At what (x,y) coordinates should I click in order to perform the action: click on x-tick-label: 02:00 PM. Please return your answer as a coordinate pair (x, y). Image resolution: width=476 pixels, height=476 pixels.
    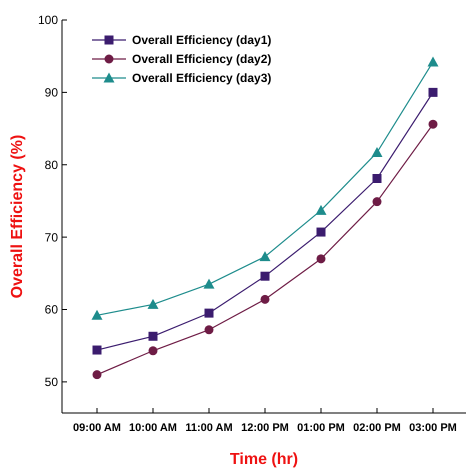
    Looking at the image, I should click on (377, 428).